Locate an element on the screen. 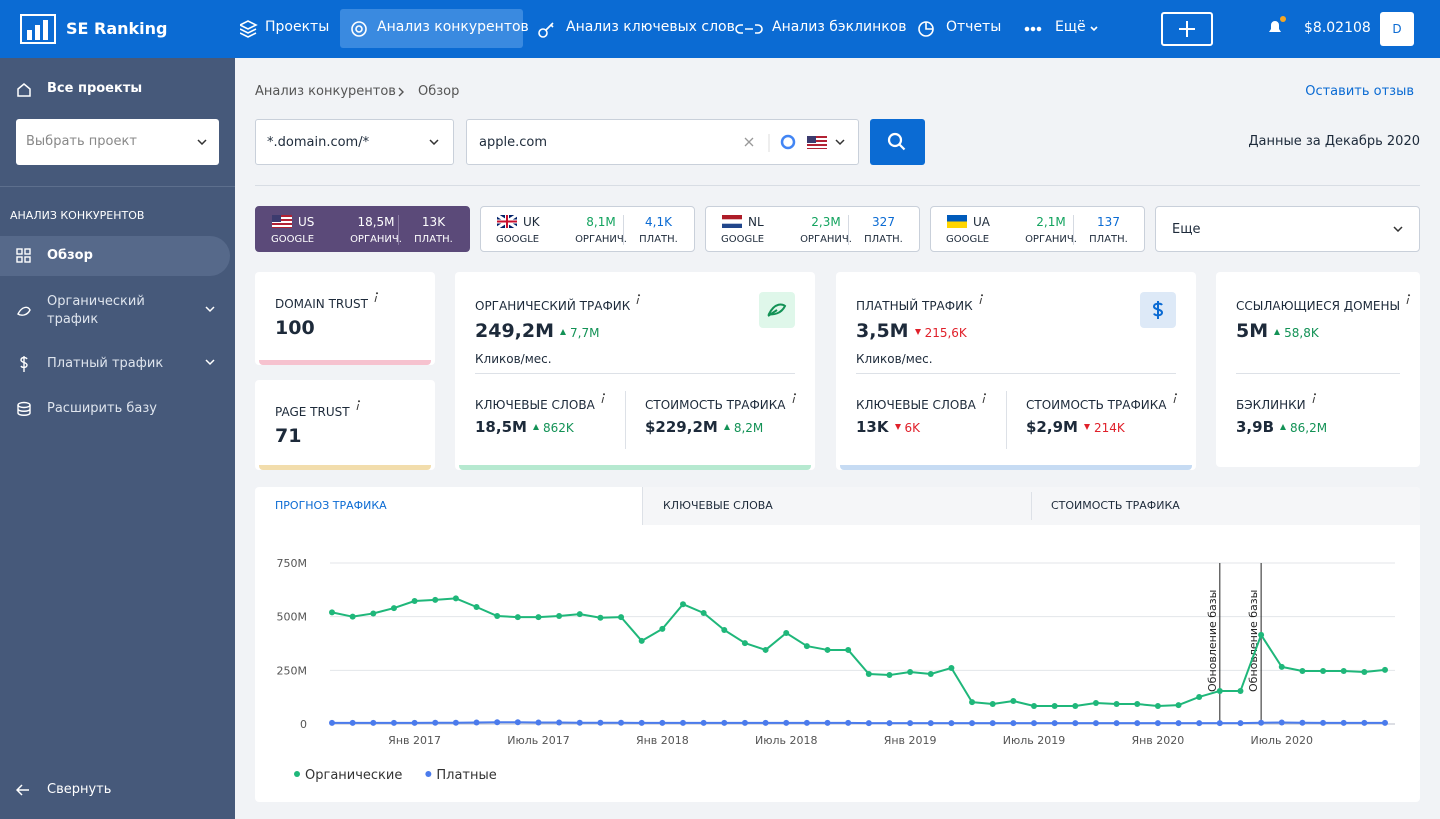  metric-value: 18,5M is located at coordinates (501, 427).